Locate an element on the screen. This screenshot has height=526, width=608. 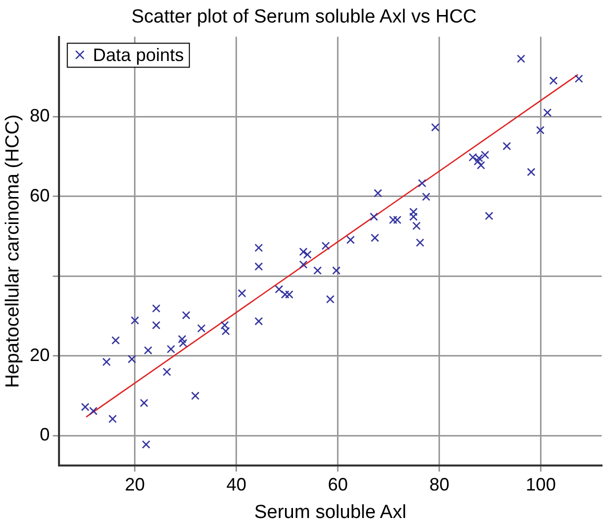
x-tick-label: 100 is located at coordinates (541, 484).